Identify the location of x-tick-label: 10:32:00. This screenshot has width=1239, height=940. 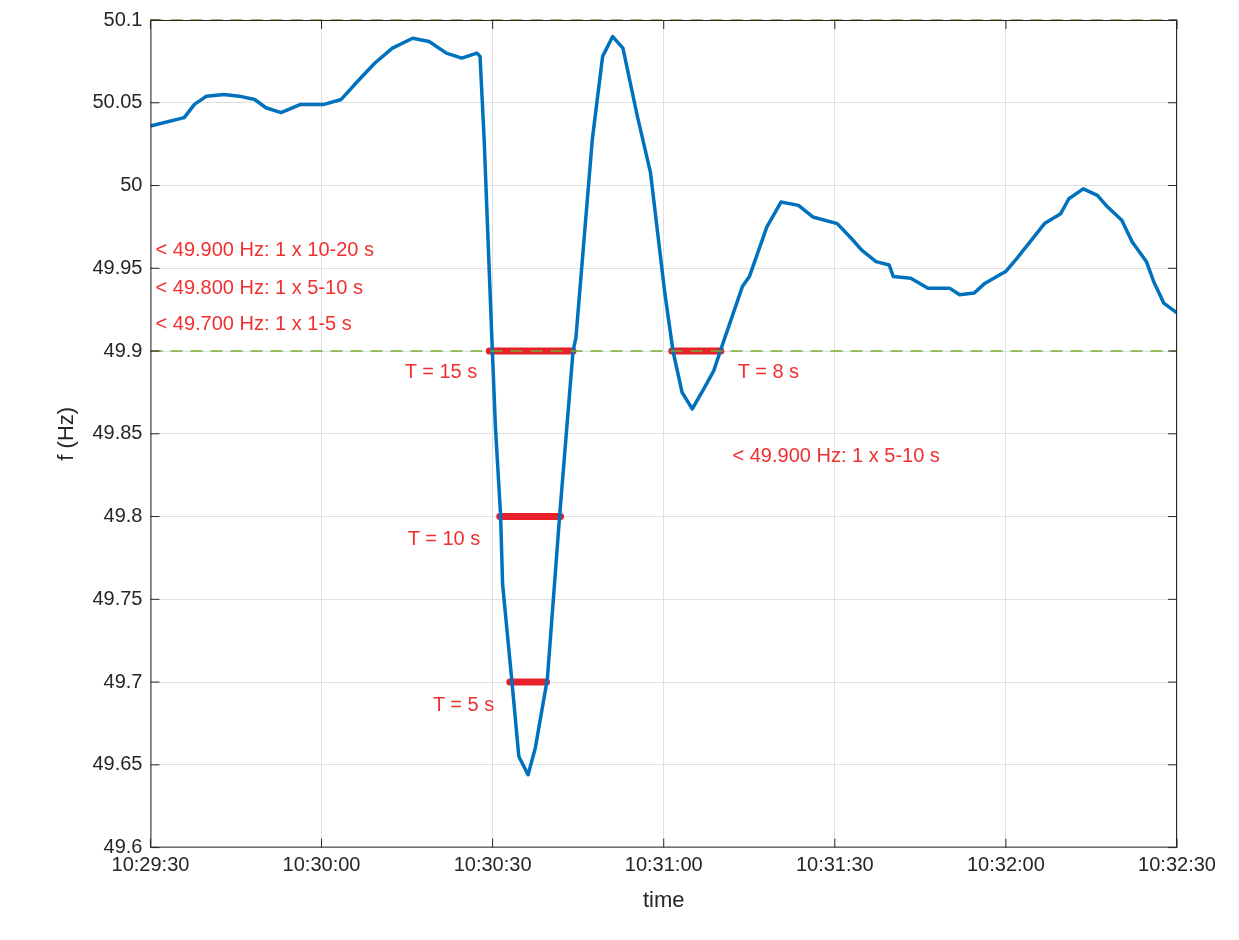
(1005, 864).